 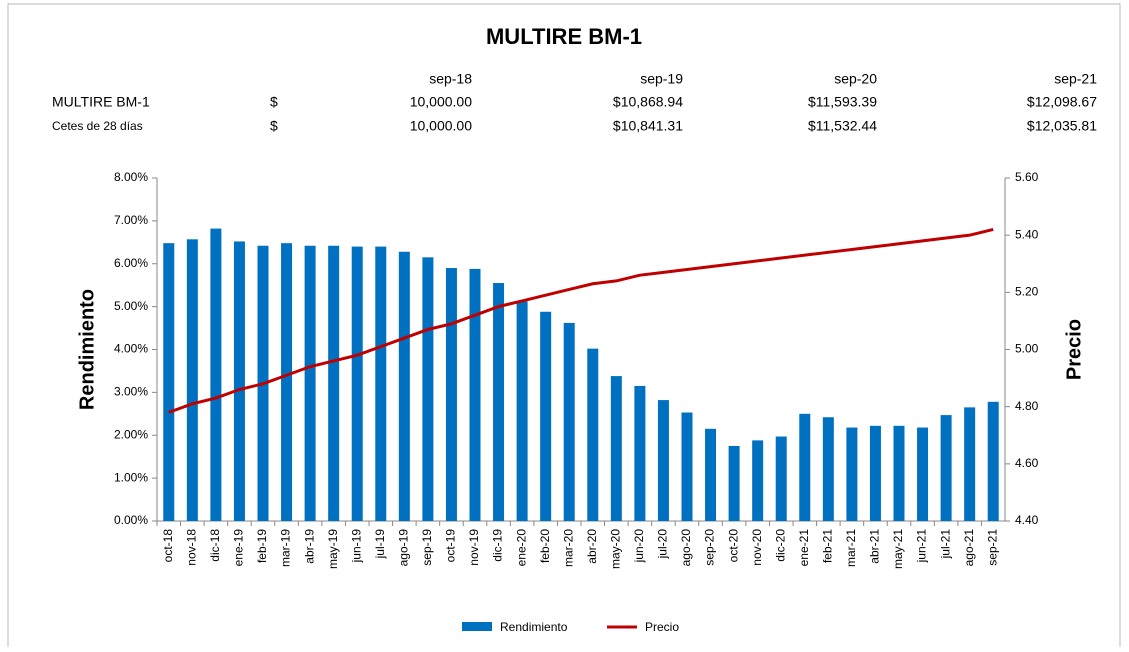 I want to click on x-tick-label: ago-20, so click(x=686, y=548).